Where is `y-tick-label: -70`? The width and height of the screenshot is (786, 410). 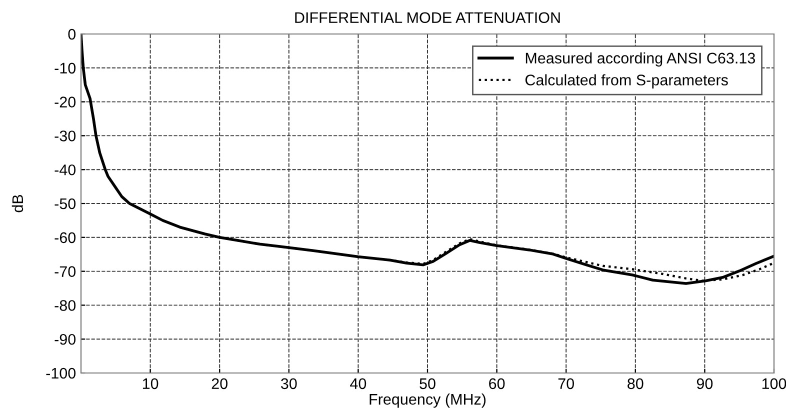
y-tick-label: -70 is located at coordinates (65, 271).